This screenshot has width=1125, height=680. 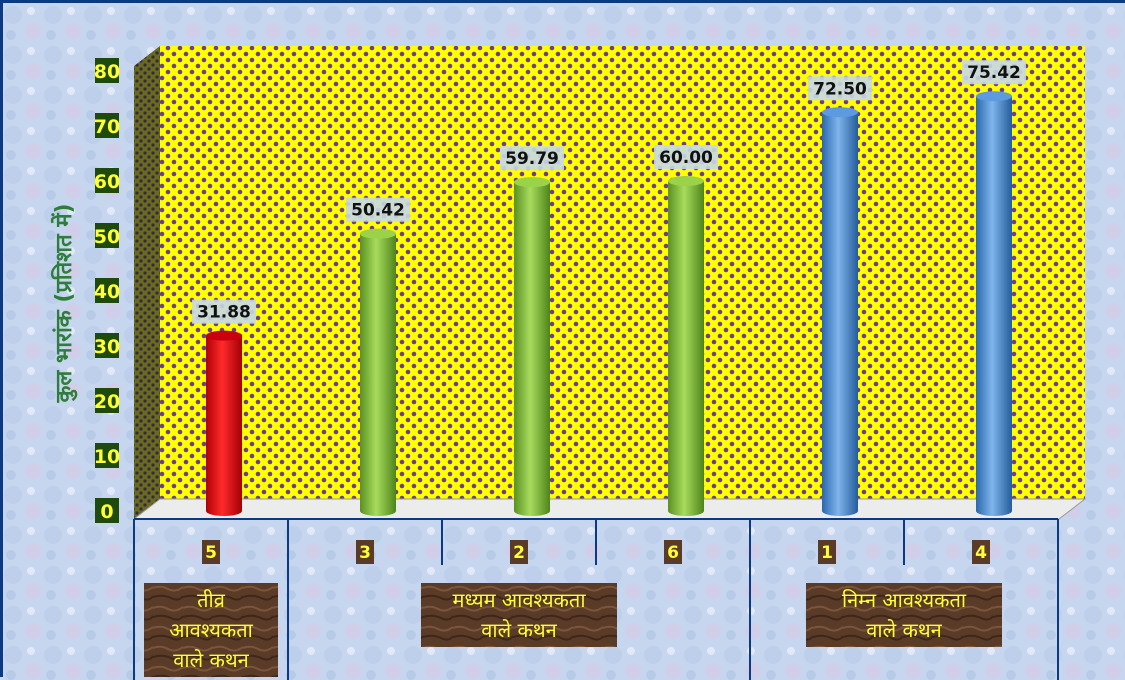 I want to click on y-tick: 80, so click(x=107, y=70).